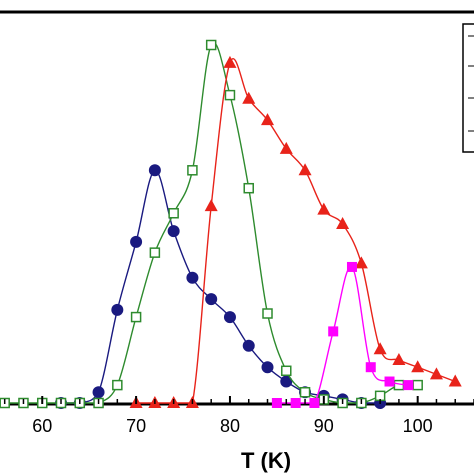 Image resolution: width=474 pixels, height=474 pixels. What do you see at coordinates (136, 426) in the screenshot?
I see `x-tick-label: 70` at bounding box center [136, 426].